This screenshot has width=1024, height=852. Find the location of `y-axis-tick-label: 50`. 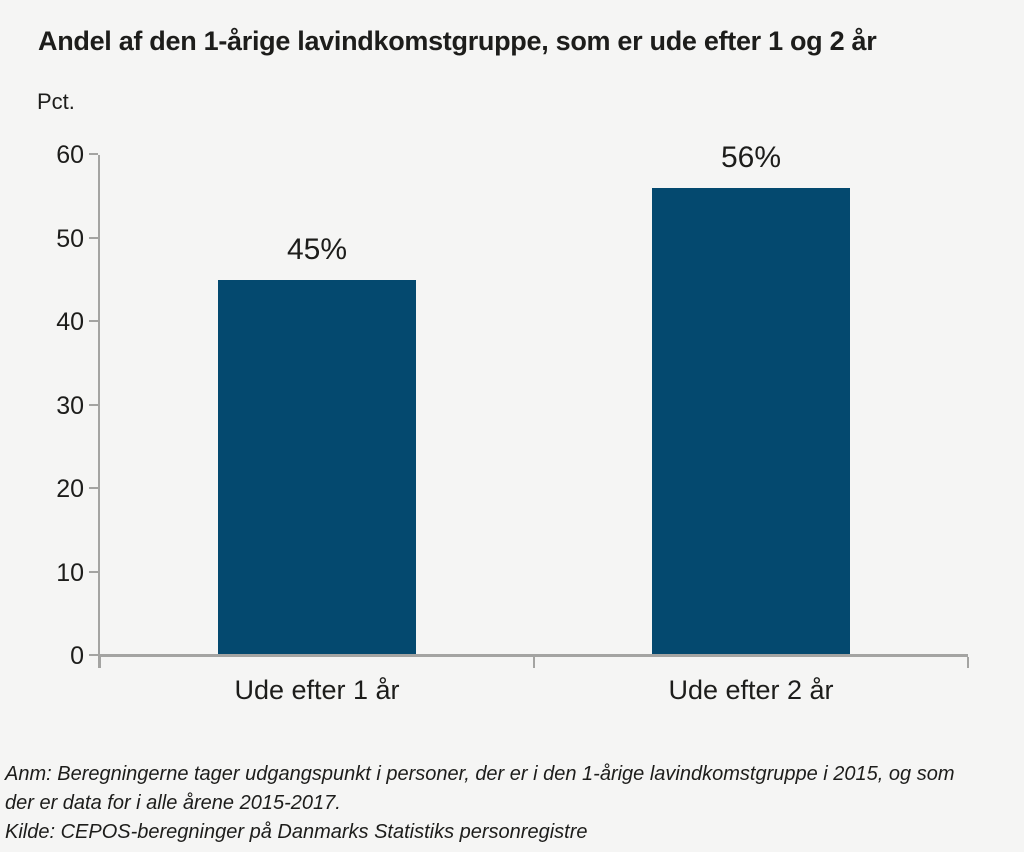

y-axis-tick-label: 50 is located at coordinates (70, 238).